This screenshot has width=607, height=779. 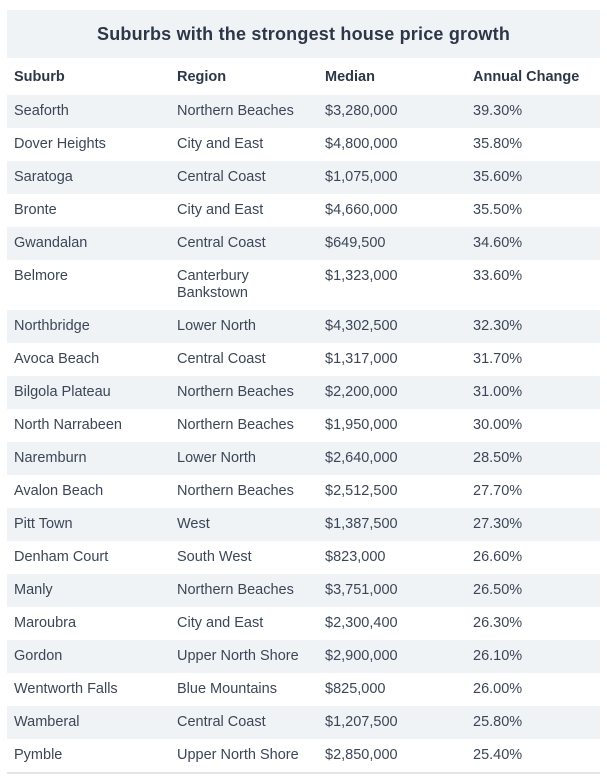 What do you see at coordinates (361, 755) in the screenshot?
I see `cell-median: $2,850,000` at bounding box center [361, 755].